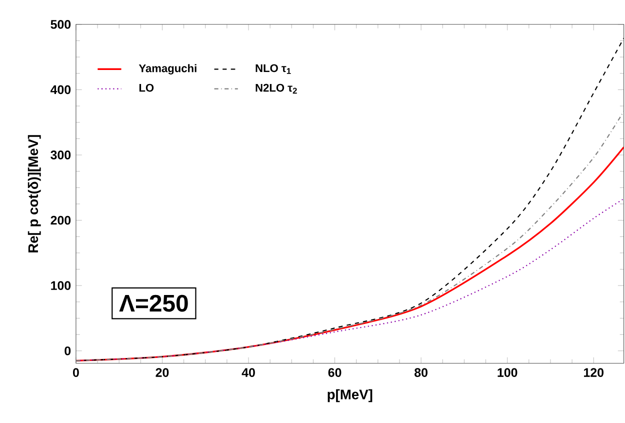  What do you see at coordinates (34, 193) in the screenshot?
I see `y-axis-title: Re[ p cot(δ)][MeV]` at bounding box center [34, 193].